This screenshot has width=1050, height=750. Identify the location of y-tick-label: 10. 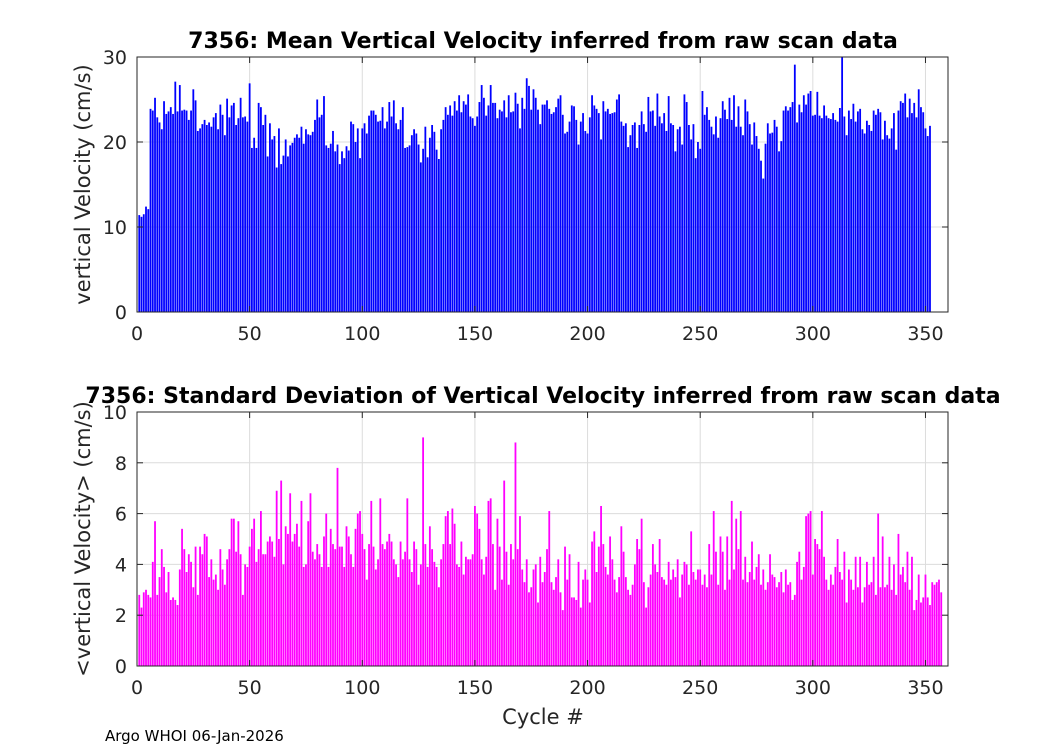
(115, 228).